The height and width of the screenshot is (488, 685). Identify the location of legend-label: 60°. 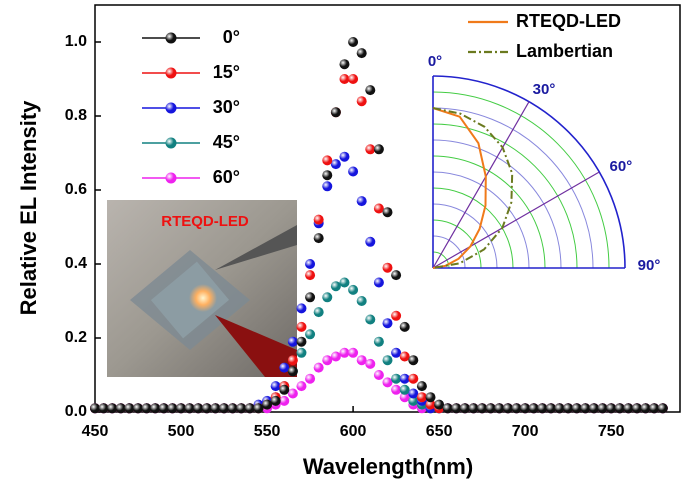
(226, 177).